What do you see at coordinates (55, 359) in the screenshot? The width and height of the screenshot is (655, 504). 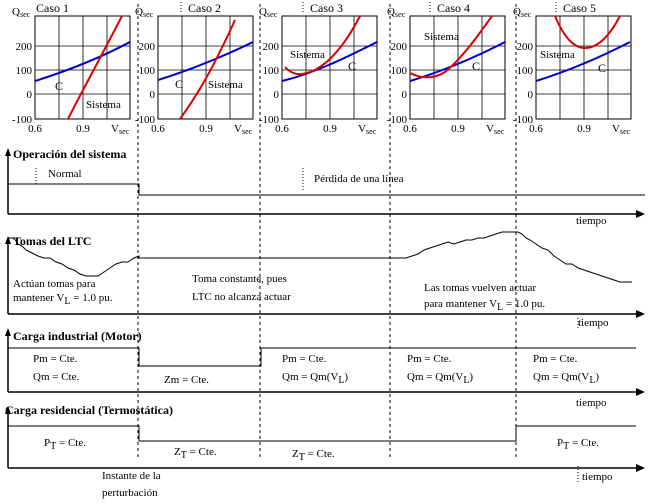 I see `motor-pm-case1: Pm = Cte.` at bounding box center [55, 359].